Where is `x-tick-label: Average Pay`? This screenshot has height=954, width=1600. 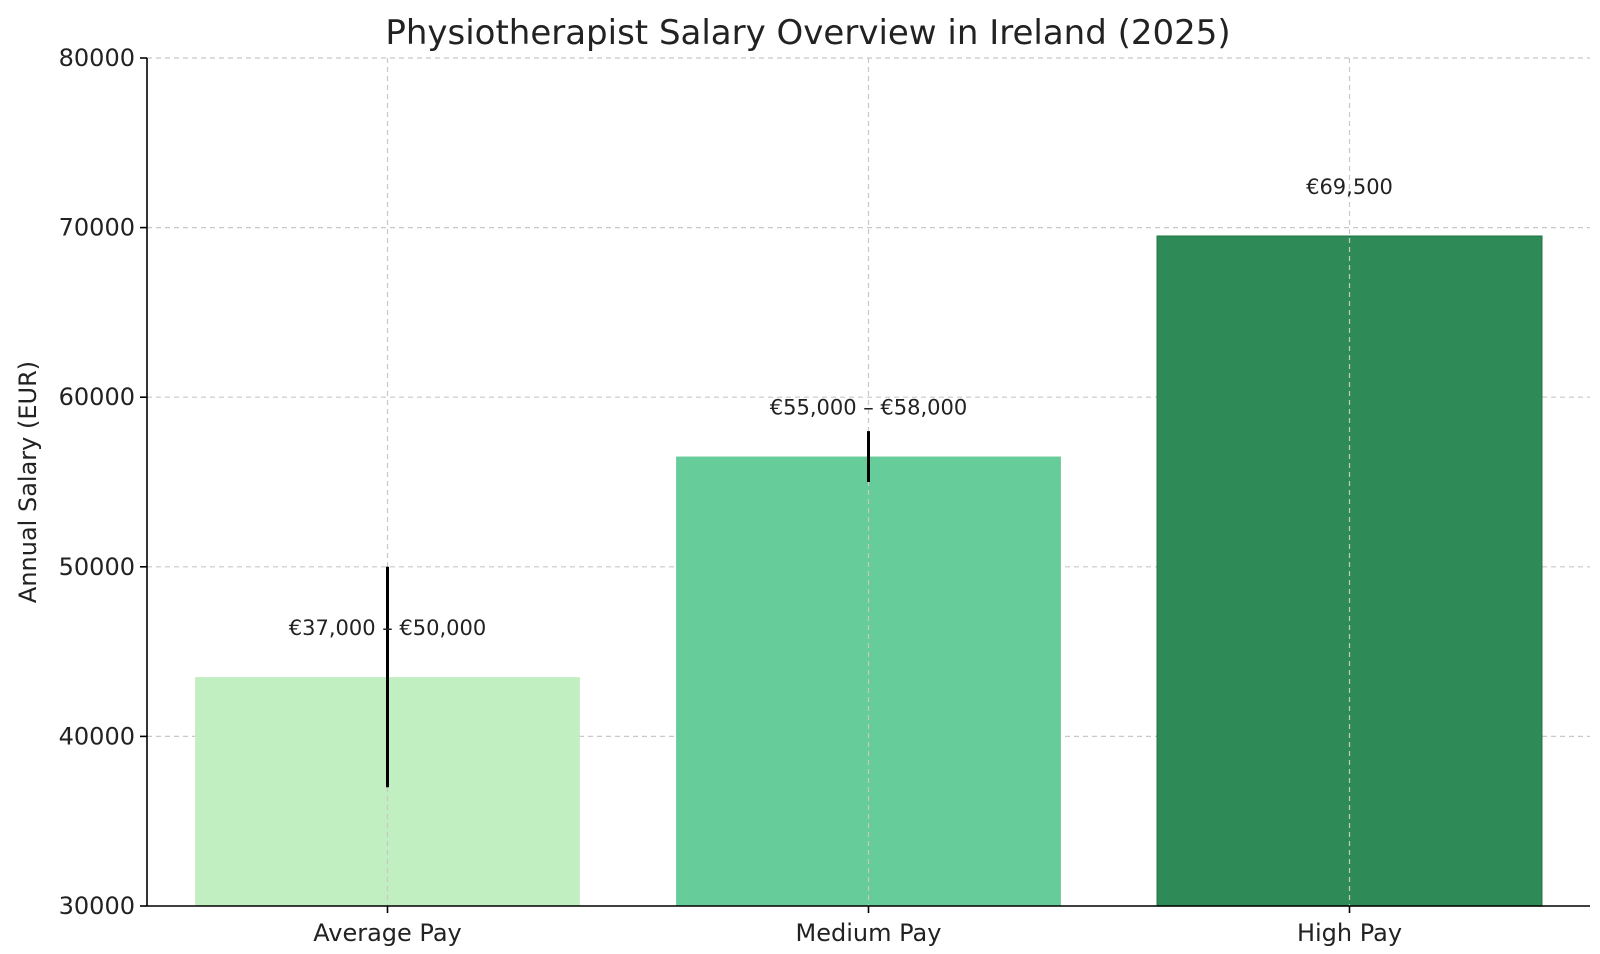 x-tick-label: Average Pay is located at coordinates (387, 933).